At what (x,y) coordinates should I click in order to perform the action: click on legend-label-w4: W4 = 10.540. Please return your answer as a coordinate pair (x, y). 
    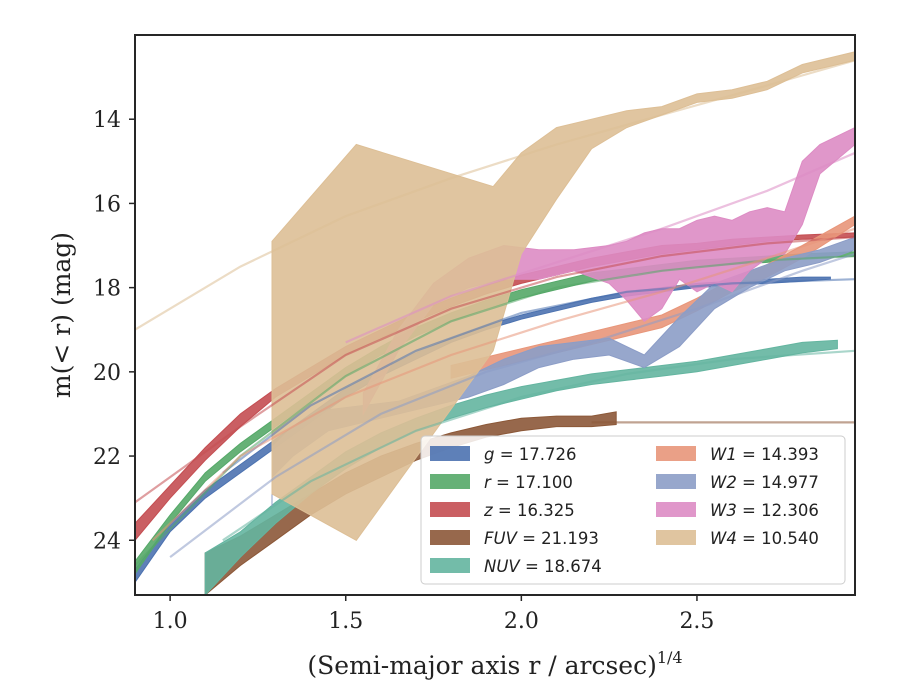
    Looking at the image, I should click on (764, 538).